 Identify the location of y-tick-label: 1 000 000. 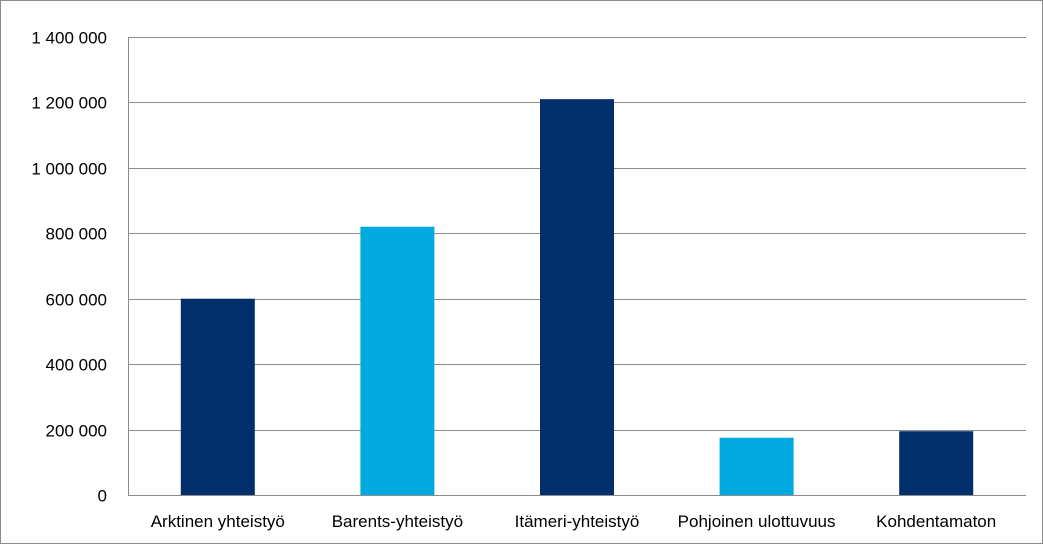
(69, 169).